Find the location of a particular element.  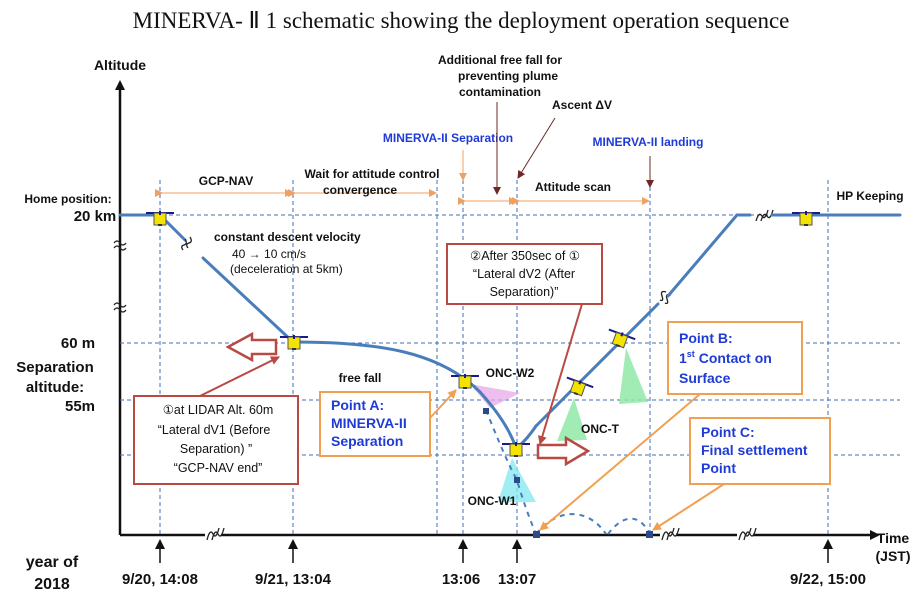

event-extra-line3: contamination is located at coordinates (500, 92).